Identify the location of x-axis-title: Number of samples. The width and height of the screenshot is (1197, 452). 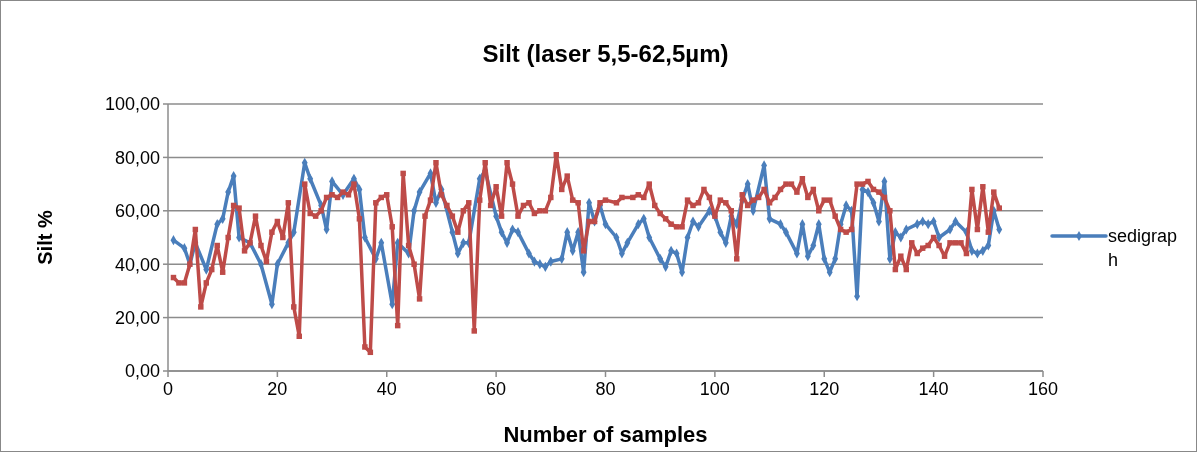
(605, 434).